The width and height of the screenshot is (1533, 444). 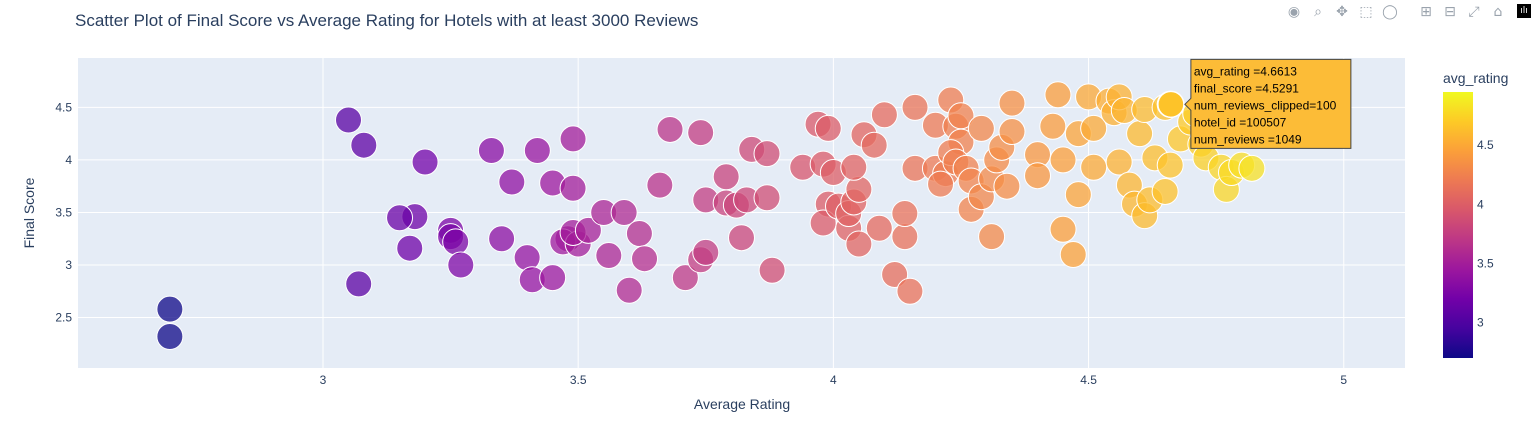 What do you see at coordinates (1318, 11) in the screenshot?
I see `zoom-icon: ⌕` at bounding box center [1318, 11].